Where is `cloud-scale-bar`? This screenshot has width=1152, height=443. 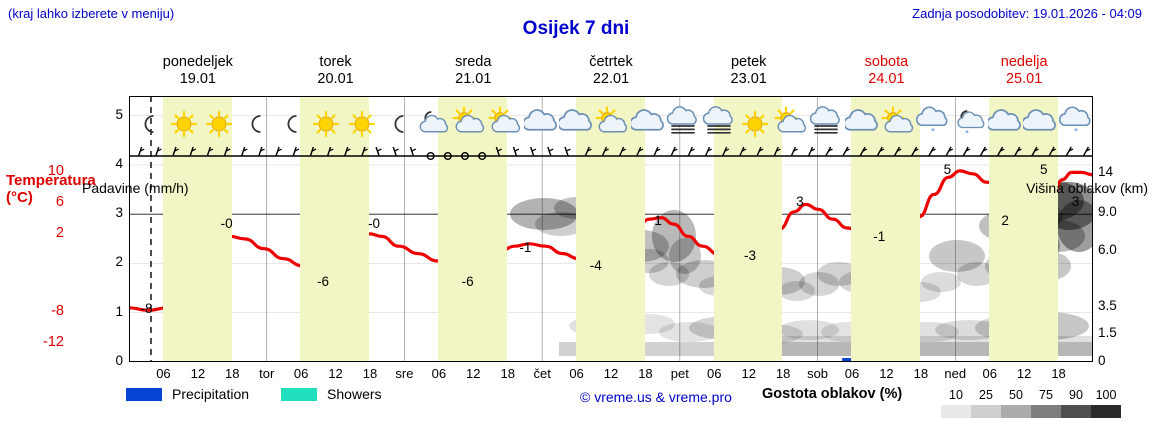
cloud-scale-bar is located at coordinates (1031, 411).